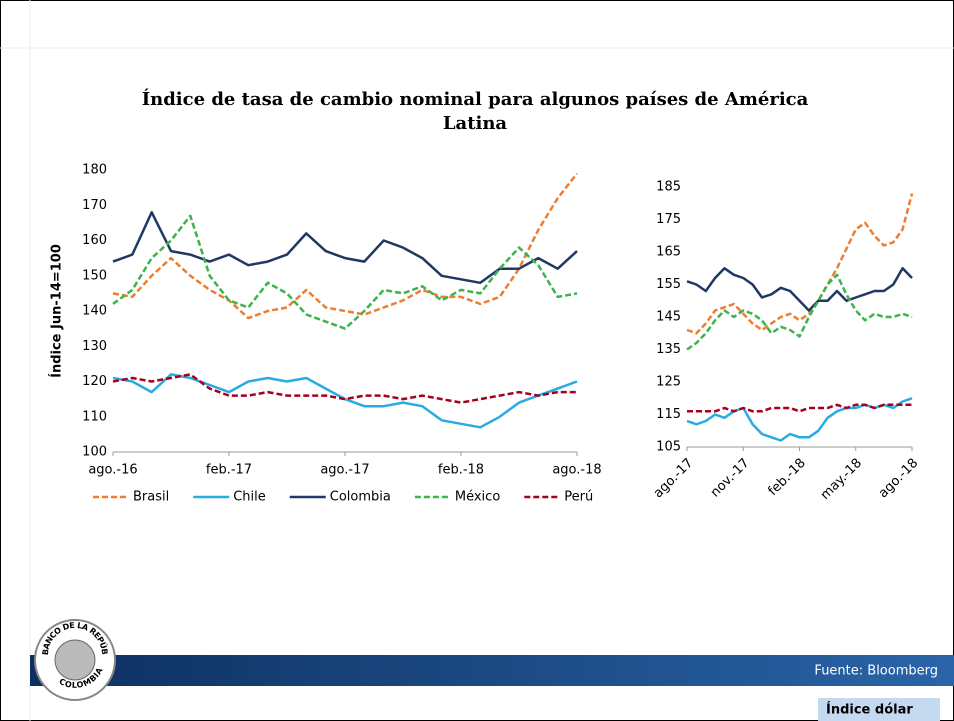  Describe the element at coordinates (151, 497) in the screenshot. I see `legend-label: Brasil` at that location.